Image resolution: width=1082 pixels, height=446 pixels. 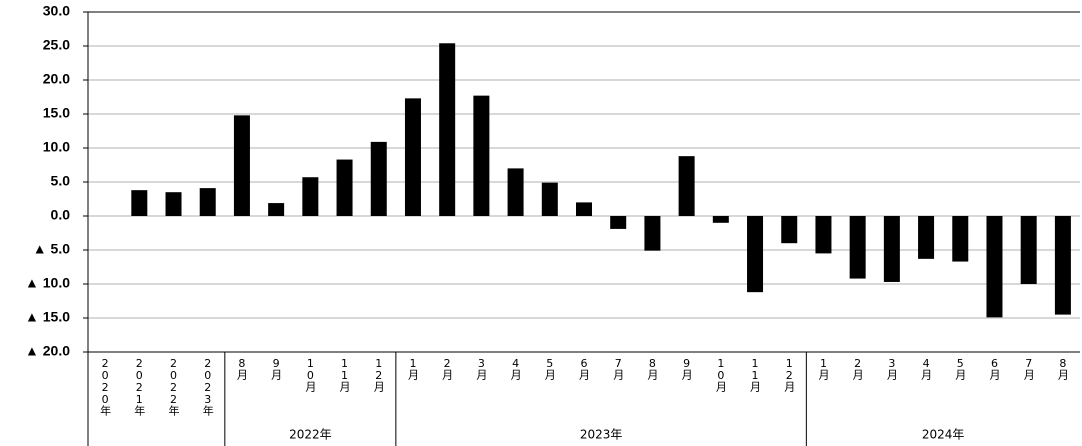 What do you see at coordinates (56, 147) in the screenshot?
I see `y-tick-label: 10.0` at bounding box center [56, 147].